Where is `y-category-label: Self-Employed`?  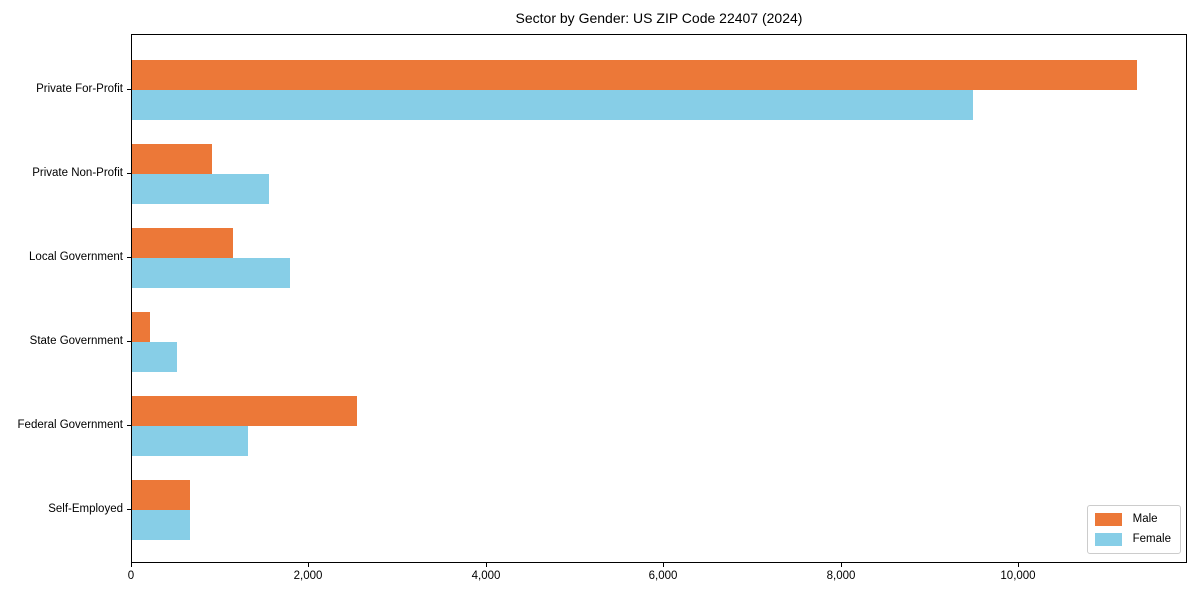 y-category-label: Self-Employed is located at coordinates (85, 508).